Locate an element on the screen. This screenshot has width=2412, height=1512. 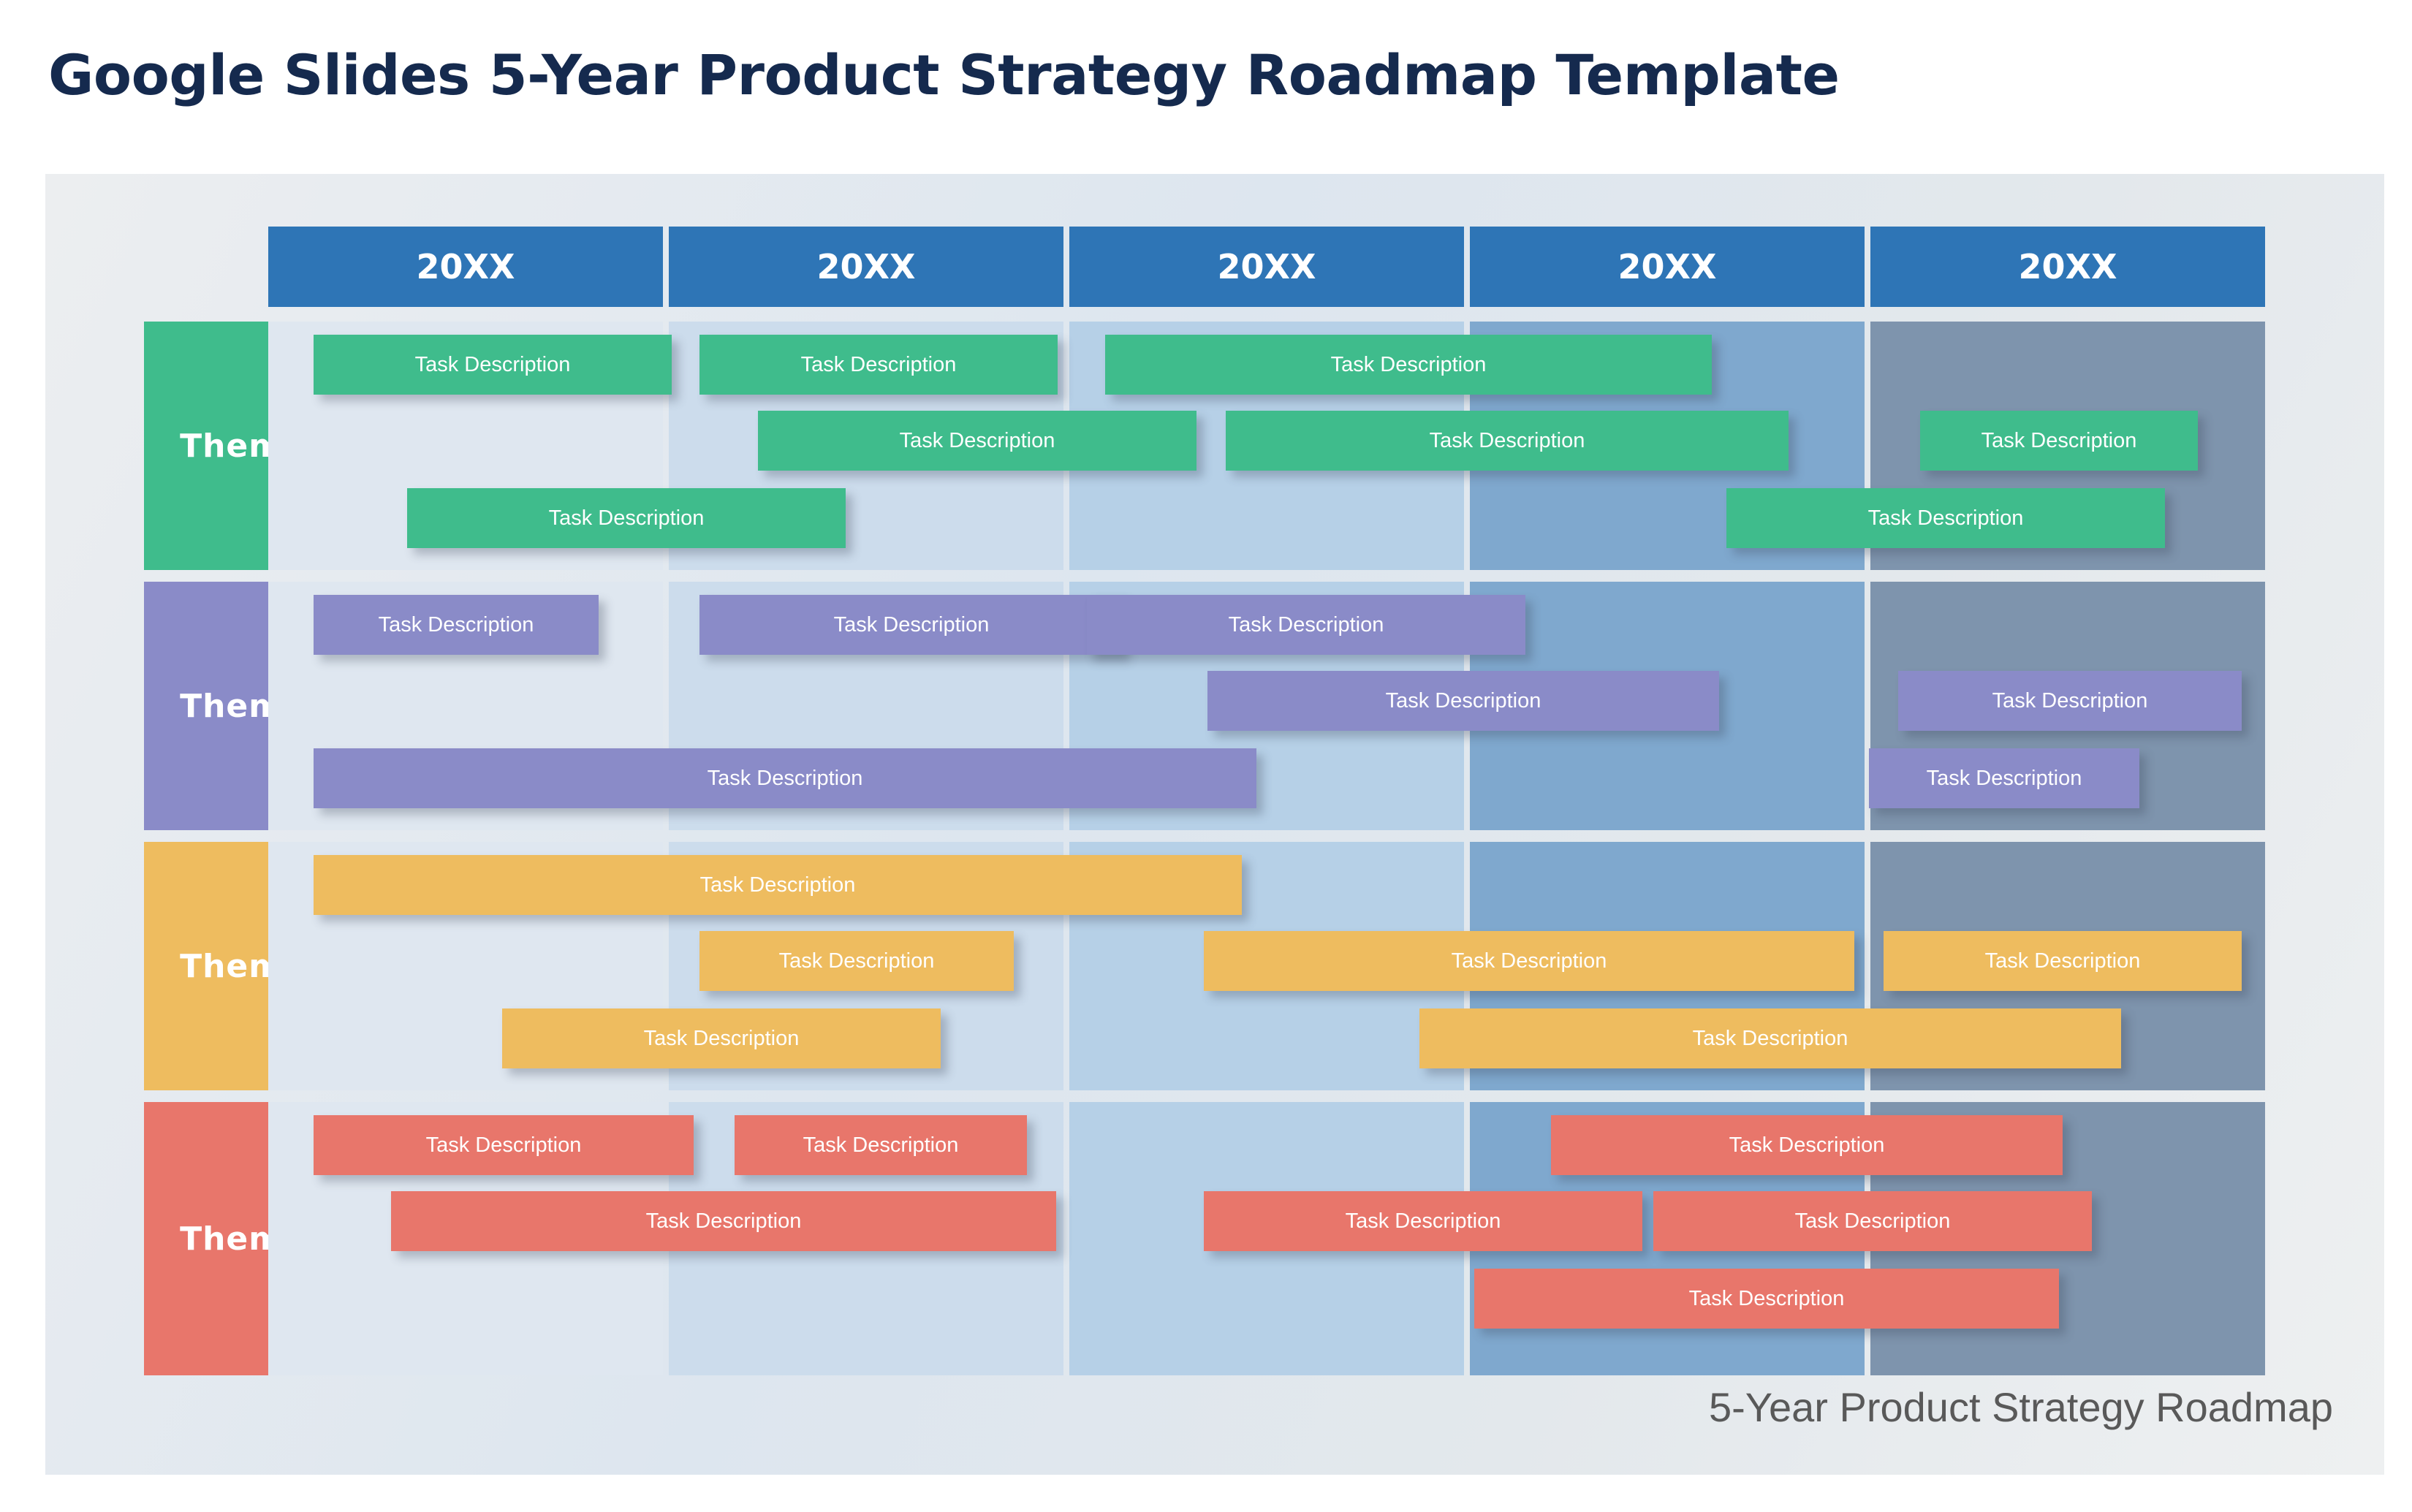
year-header-3: 20XX is located at coordinates (1266, 267).